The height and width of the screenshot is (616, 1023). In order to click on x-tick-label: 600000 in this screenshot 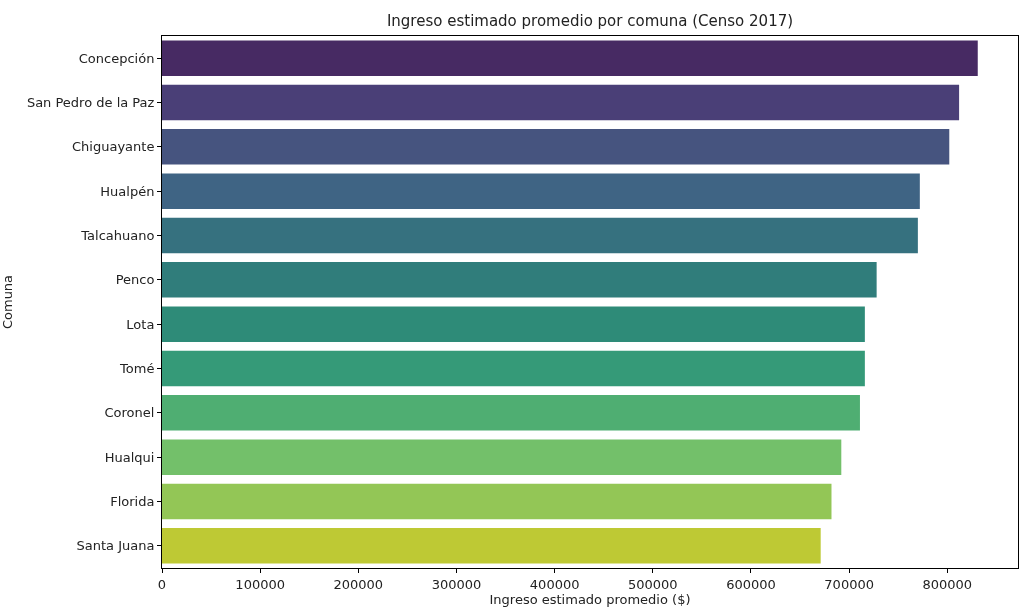, I will do `click(751, 584)`.